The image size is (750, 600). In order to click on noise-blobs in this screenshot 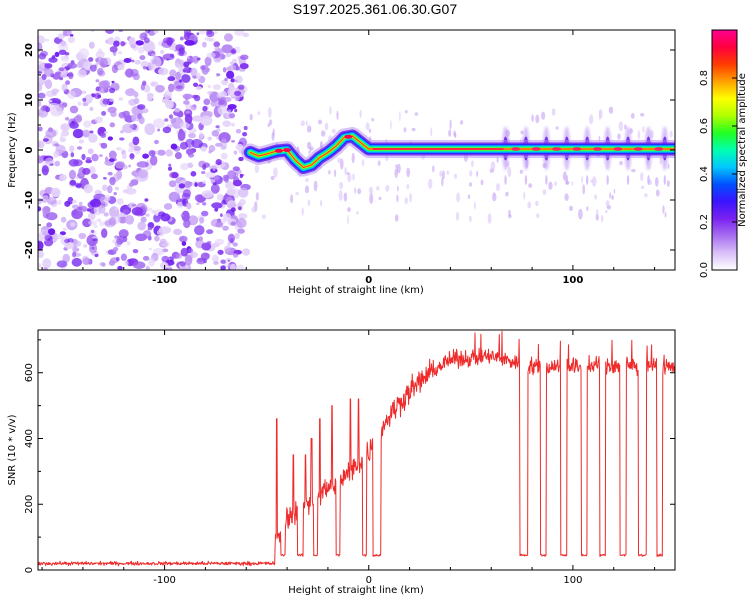, I will do `click(144, 150)`.